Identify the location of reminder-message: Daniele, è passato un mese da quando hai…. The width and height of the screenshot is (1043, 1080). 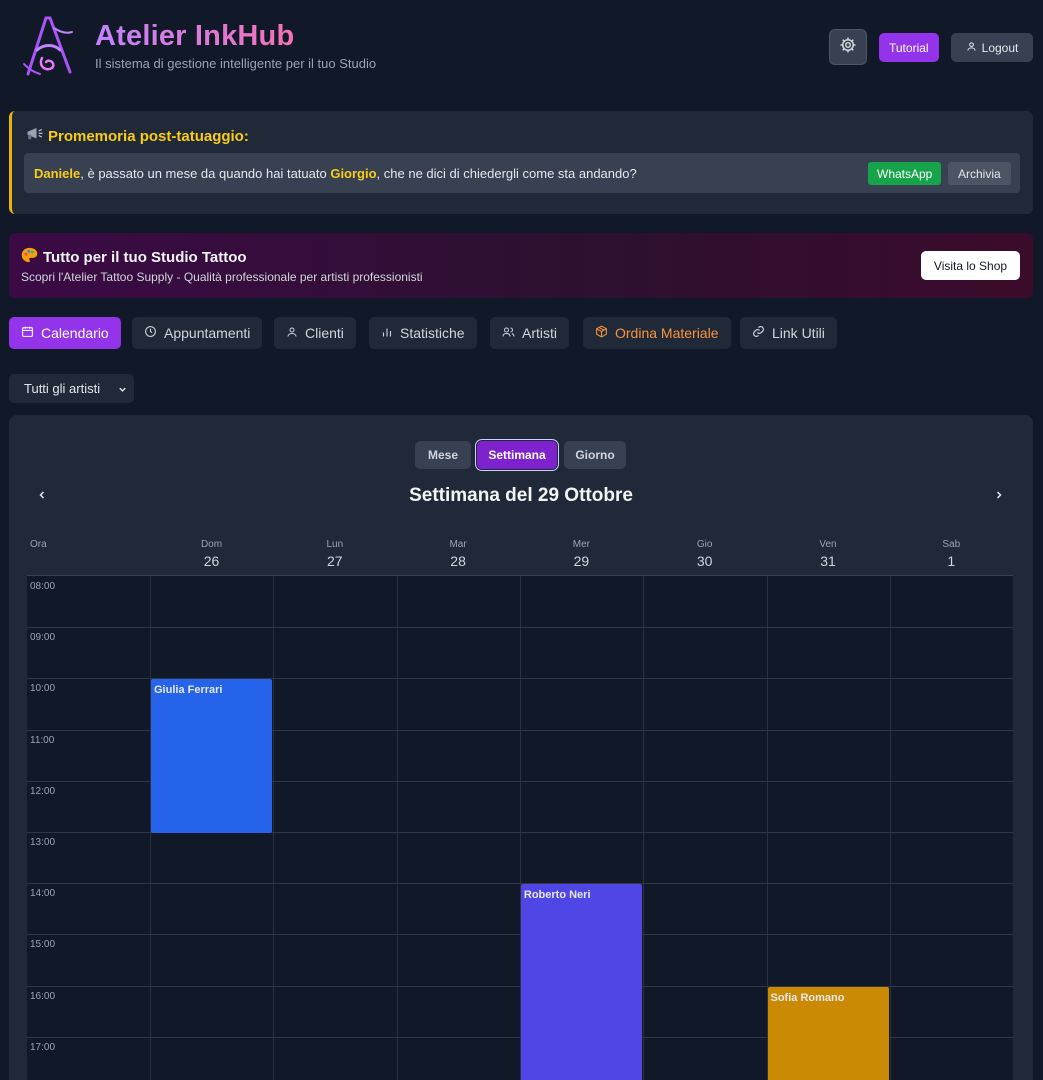
(335, 173).